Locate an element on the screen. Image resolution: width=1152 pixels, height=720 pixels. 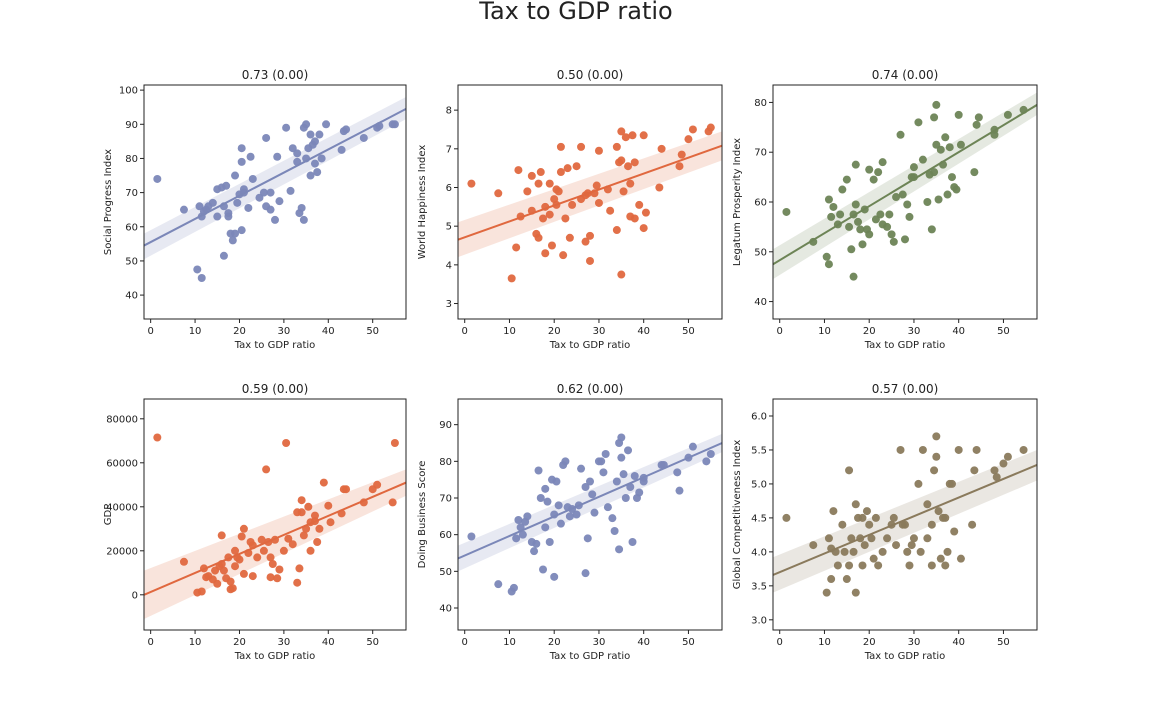
plot-area is located at coordinates (905, 186).